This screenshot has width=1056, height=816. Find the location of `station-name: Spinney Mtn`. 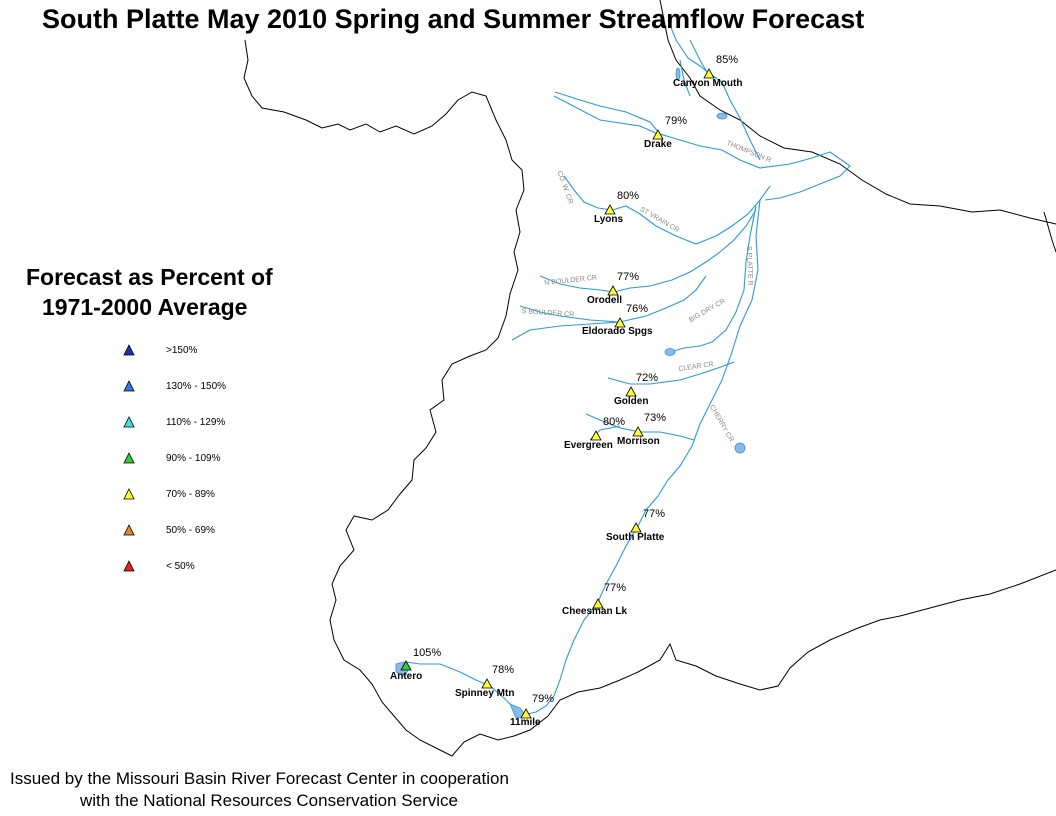

station-name: Spinney Mtn is located at coordinates (485, 693).